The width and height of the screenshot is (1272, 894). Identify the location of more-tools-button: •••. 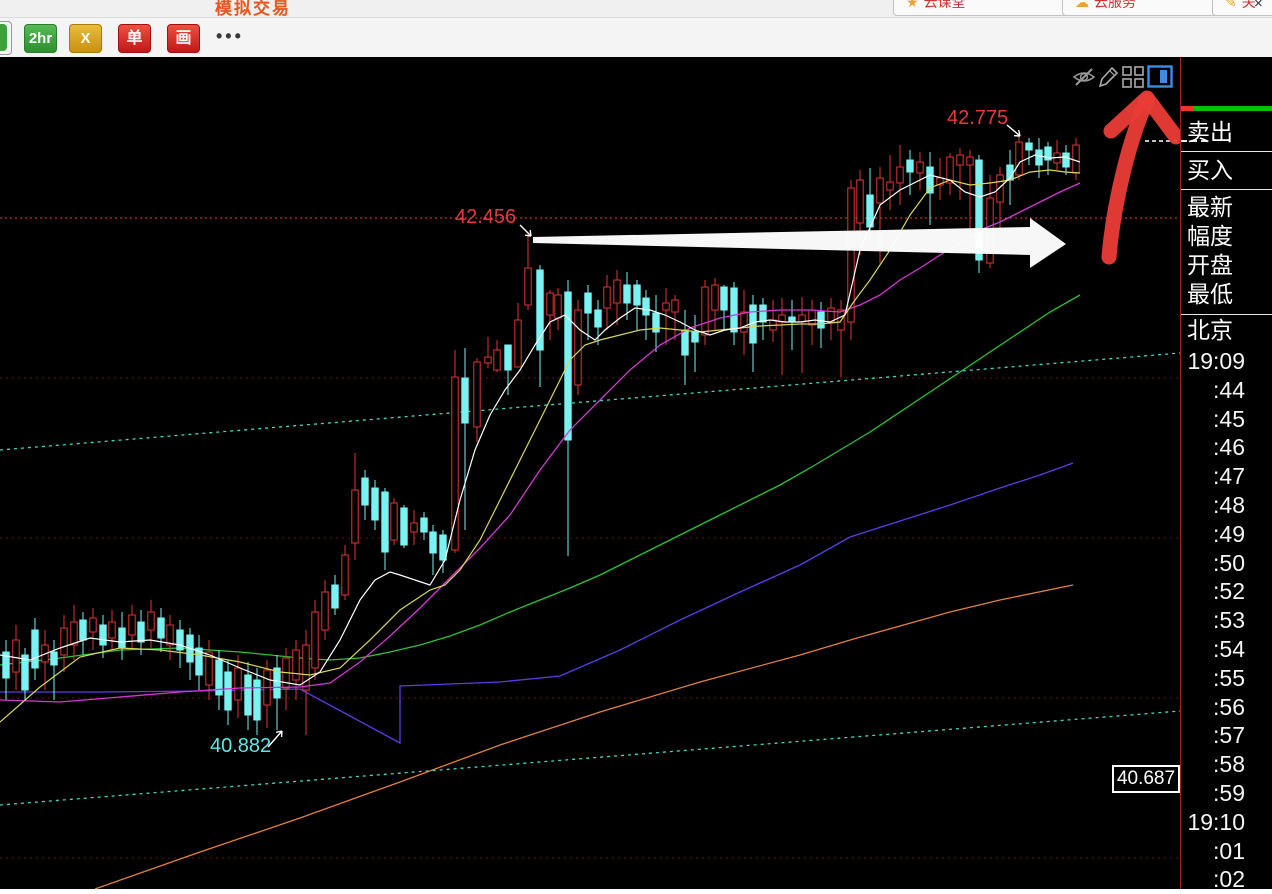
(230, 36).